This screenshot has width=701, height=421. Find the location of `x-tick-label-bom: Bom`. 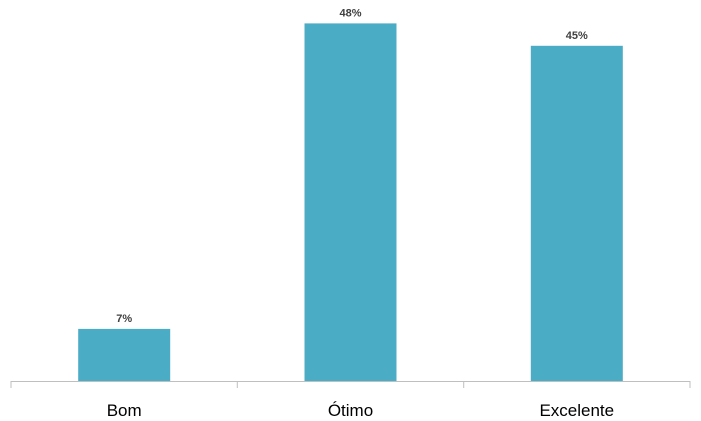

x-tick-label-bom: Bom is located at coordinates (124, 410).